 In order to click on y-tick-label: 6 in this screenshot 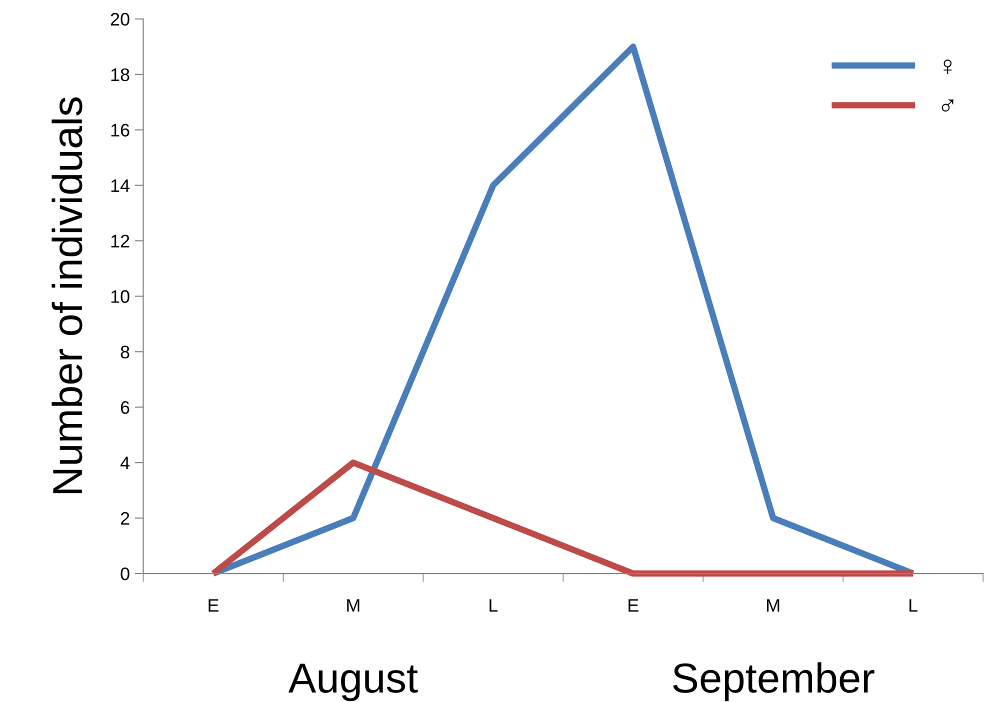, I will do `click(125, 407)`.